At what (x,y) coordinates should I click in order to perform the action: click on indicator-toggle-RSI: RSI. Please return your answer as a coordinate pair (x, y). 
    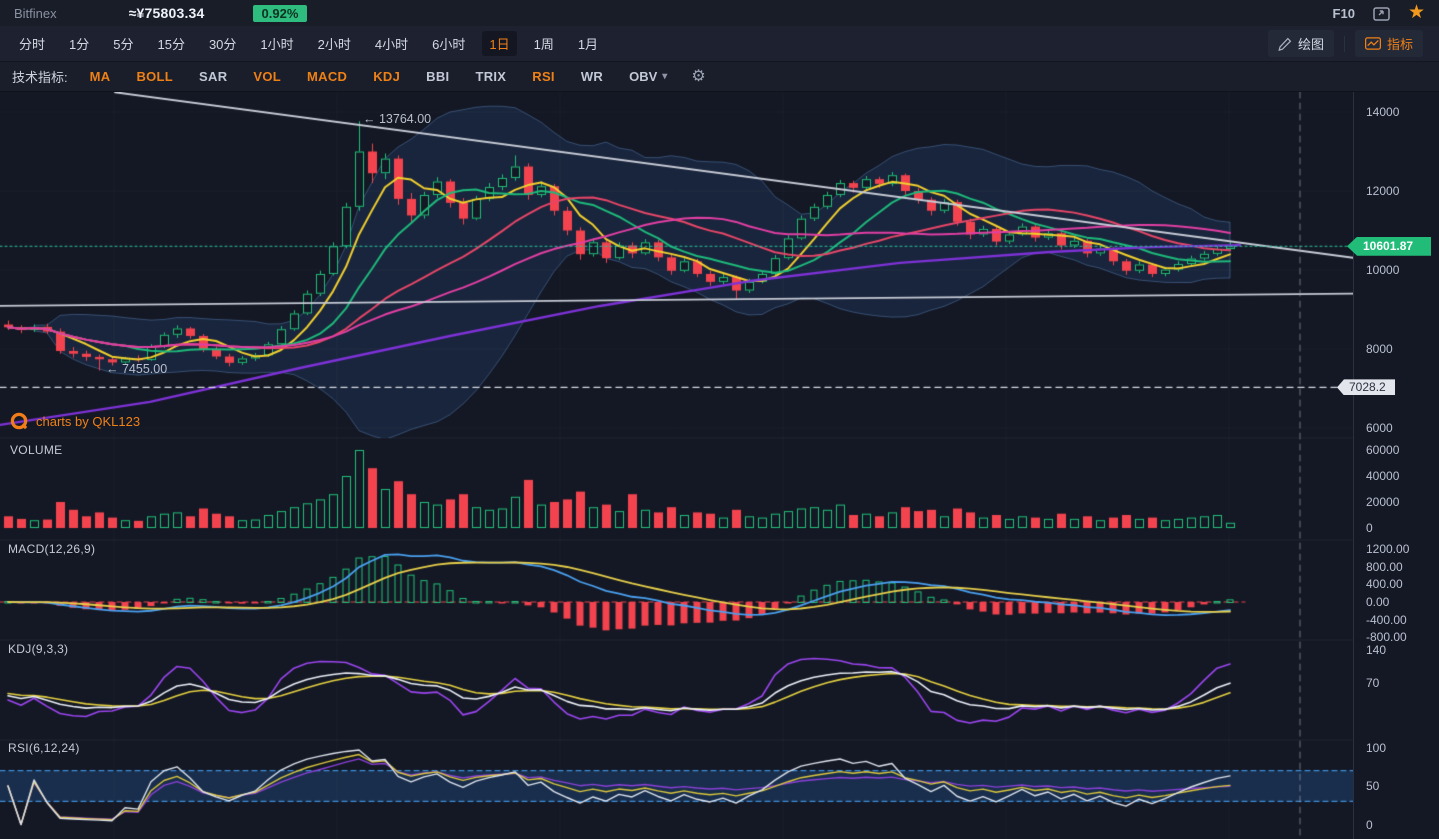
    Looking at the image, I should click on (543, 76).